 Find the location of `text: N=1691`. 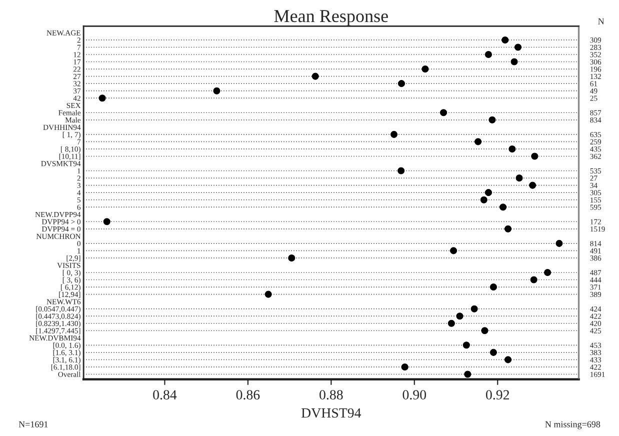

text: N=1691 is located at coordinates (33, 424).